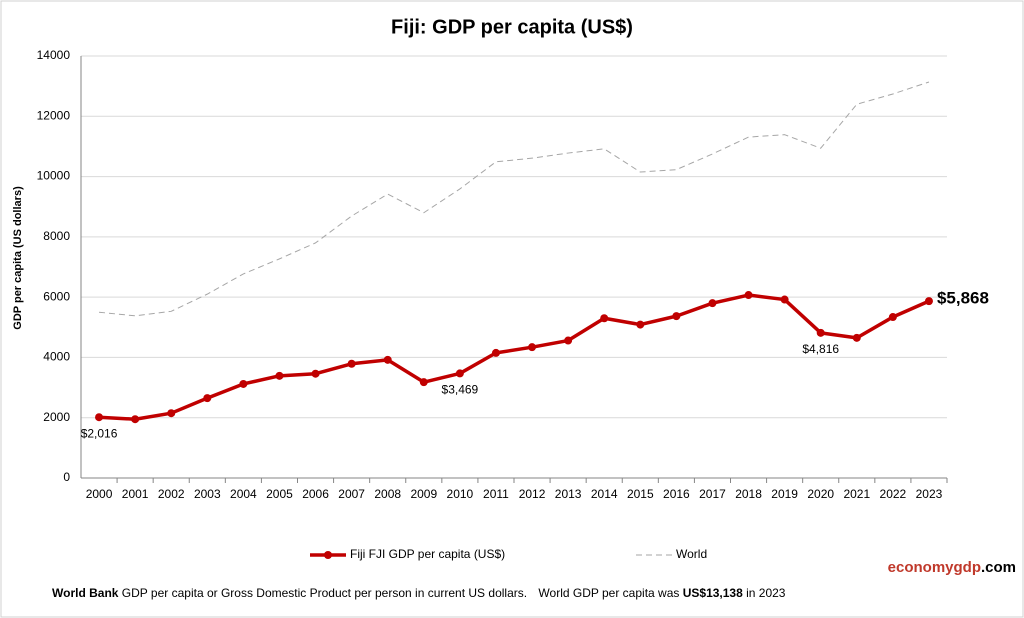  What do you see at coordinates (998, 567) in the screenshot?
I see `brand-tld: .com` at bounding box center [998, 567].